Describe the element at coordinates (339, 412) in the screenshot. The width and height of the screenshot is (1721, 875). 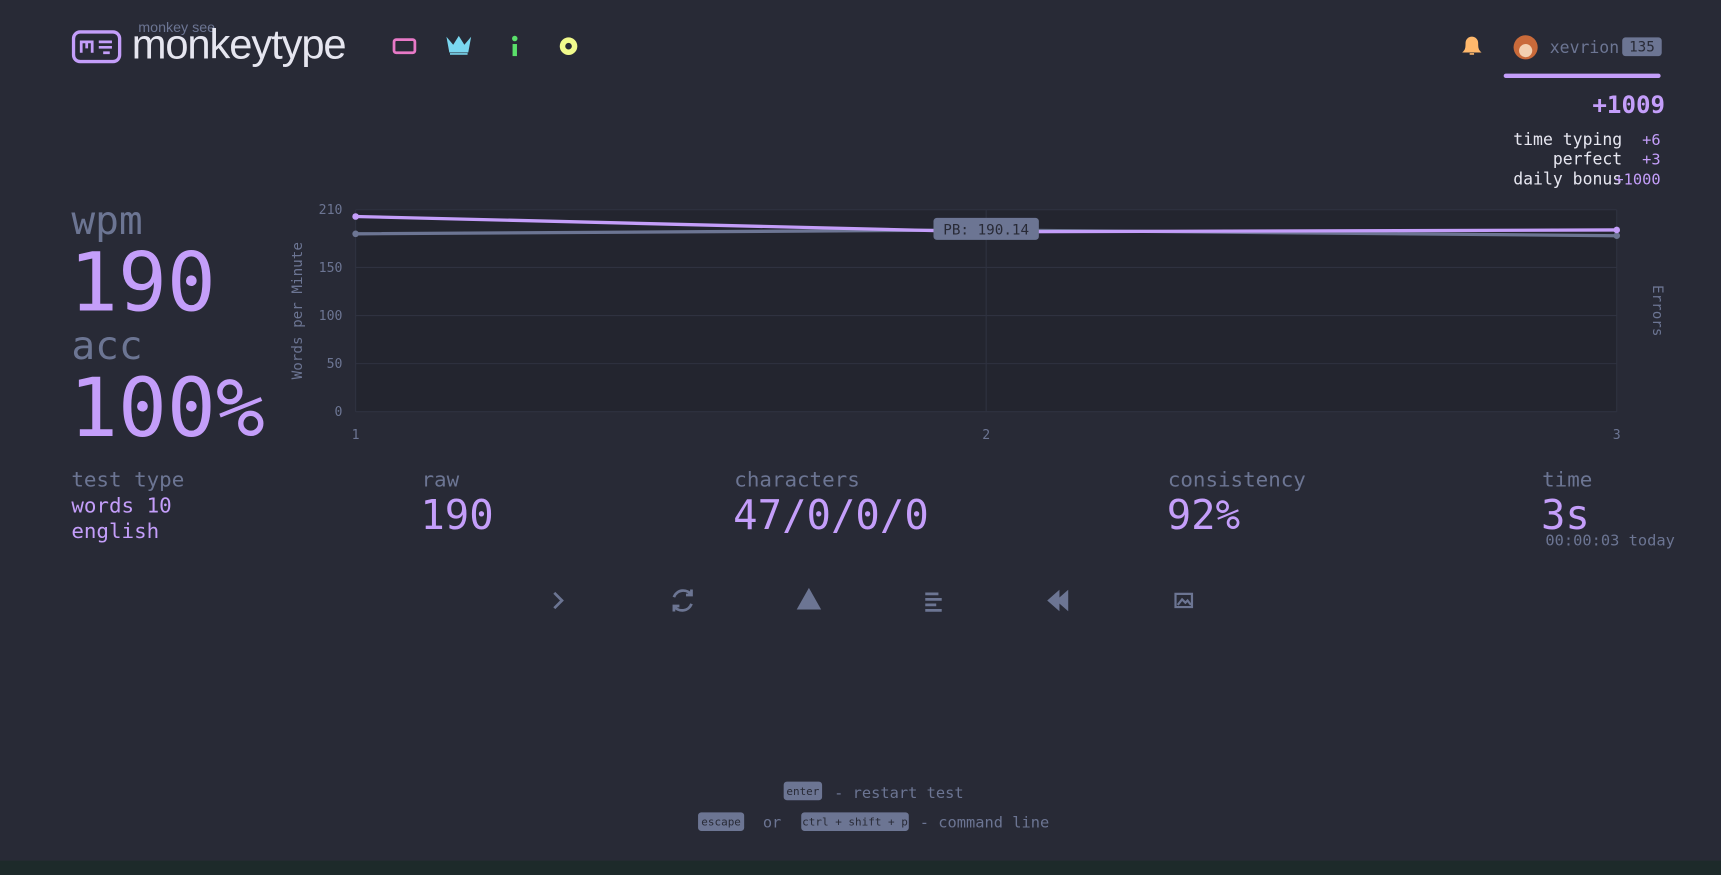
I see `y-tick-label: 0` at that location.